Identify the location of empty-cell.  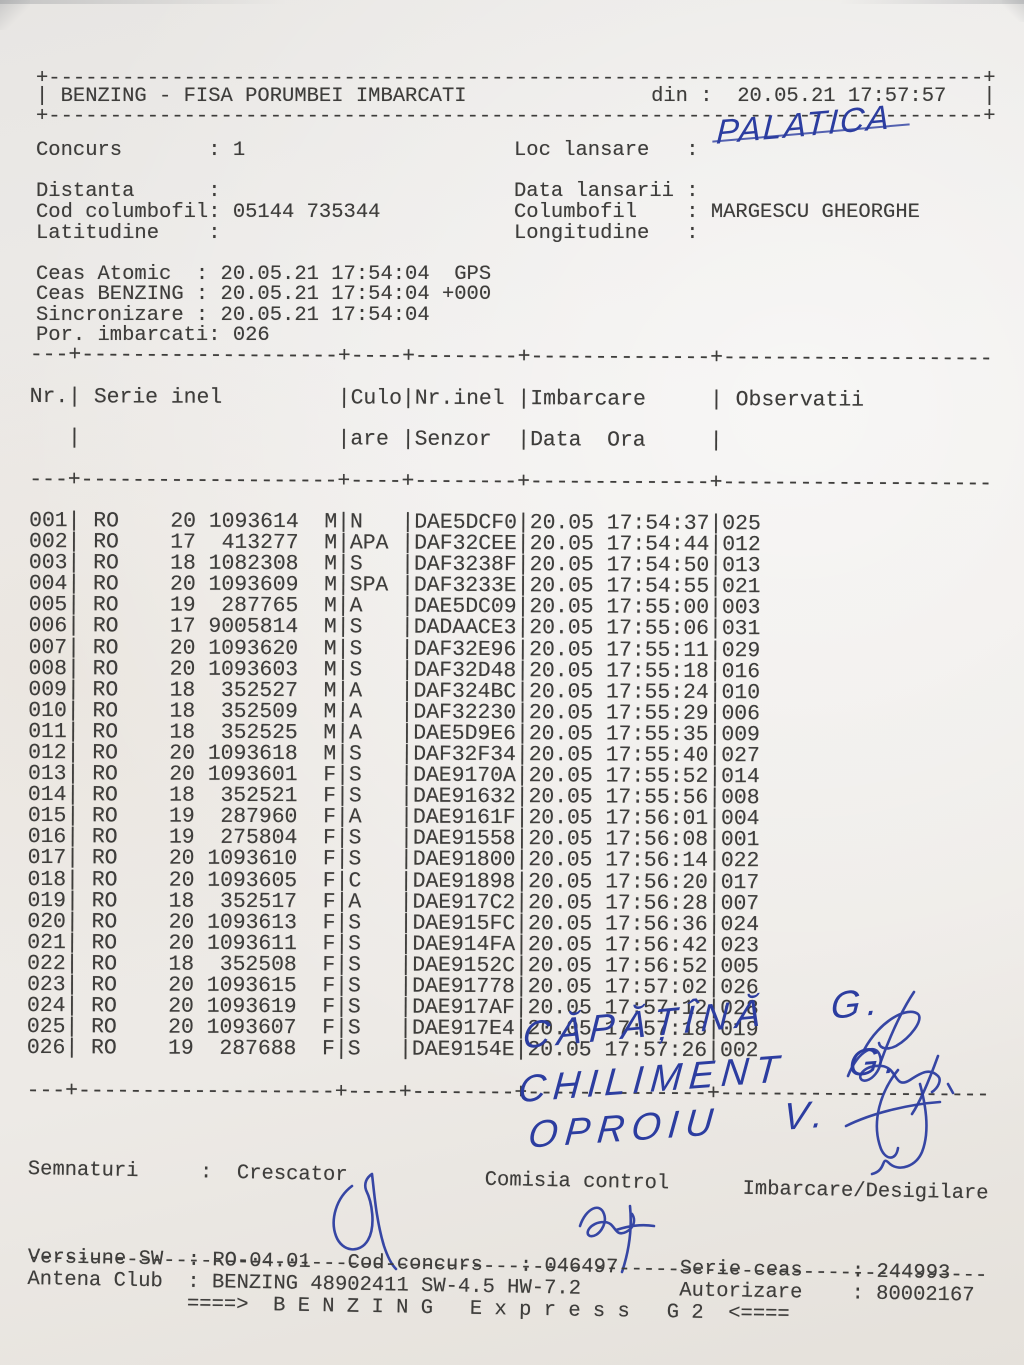
(209, 438).